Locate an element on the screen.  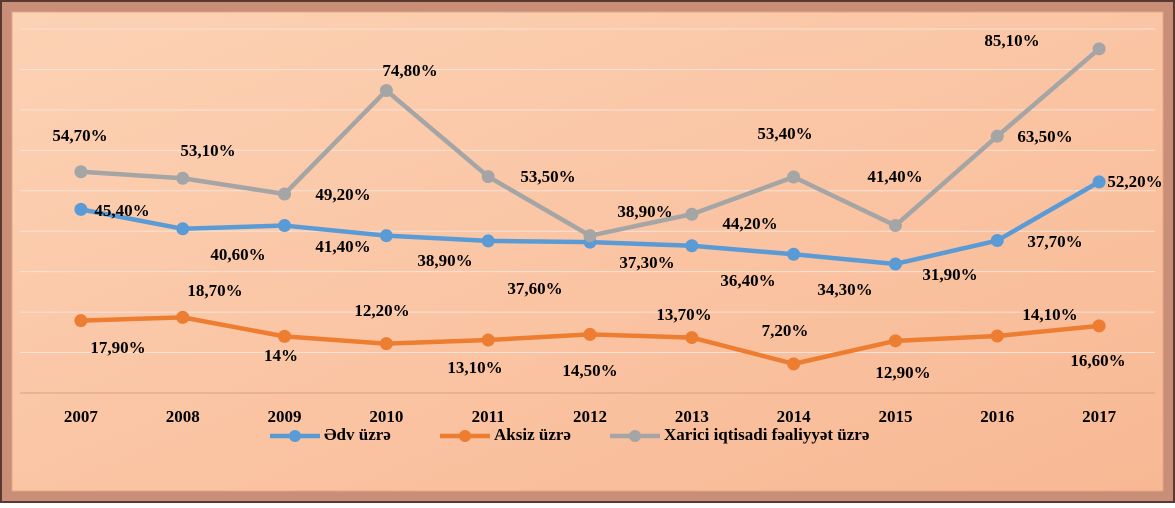
x-tick-label: 2009 is located at coordinates (285, 416).